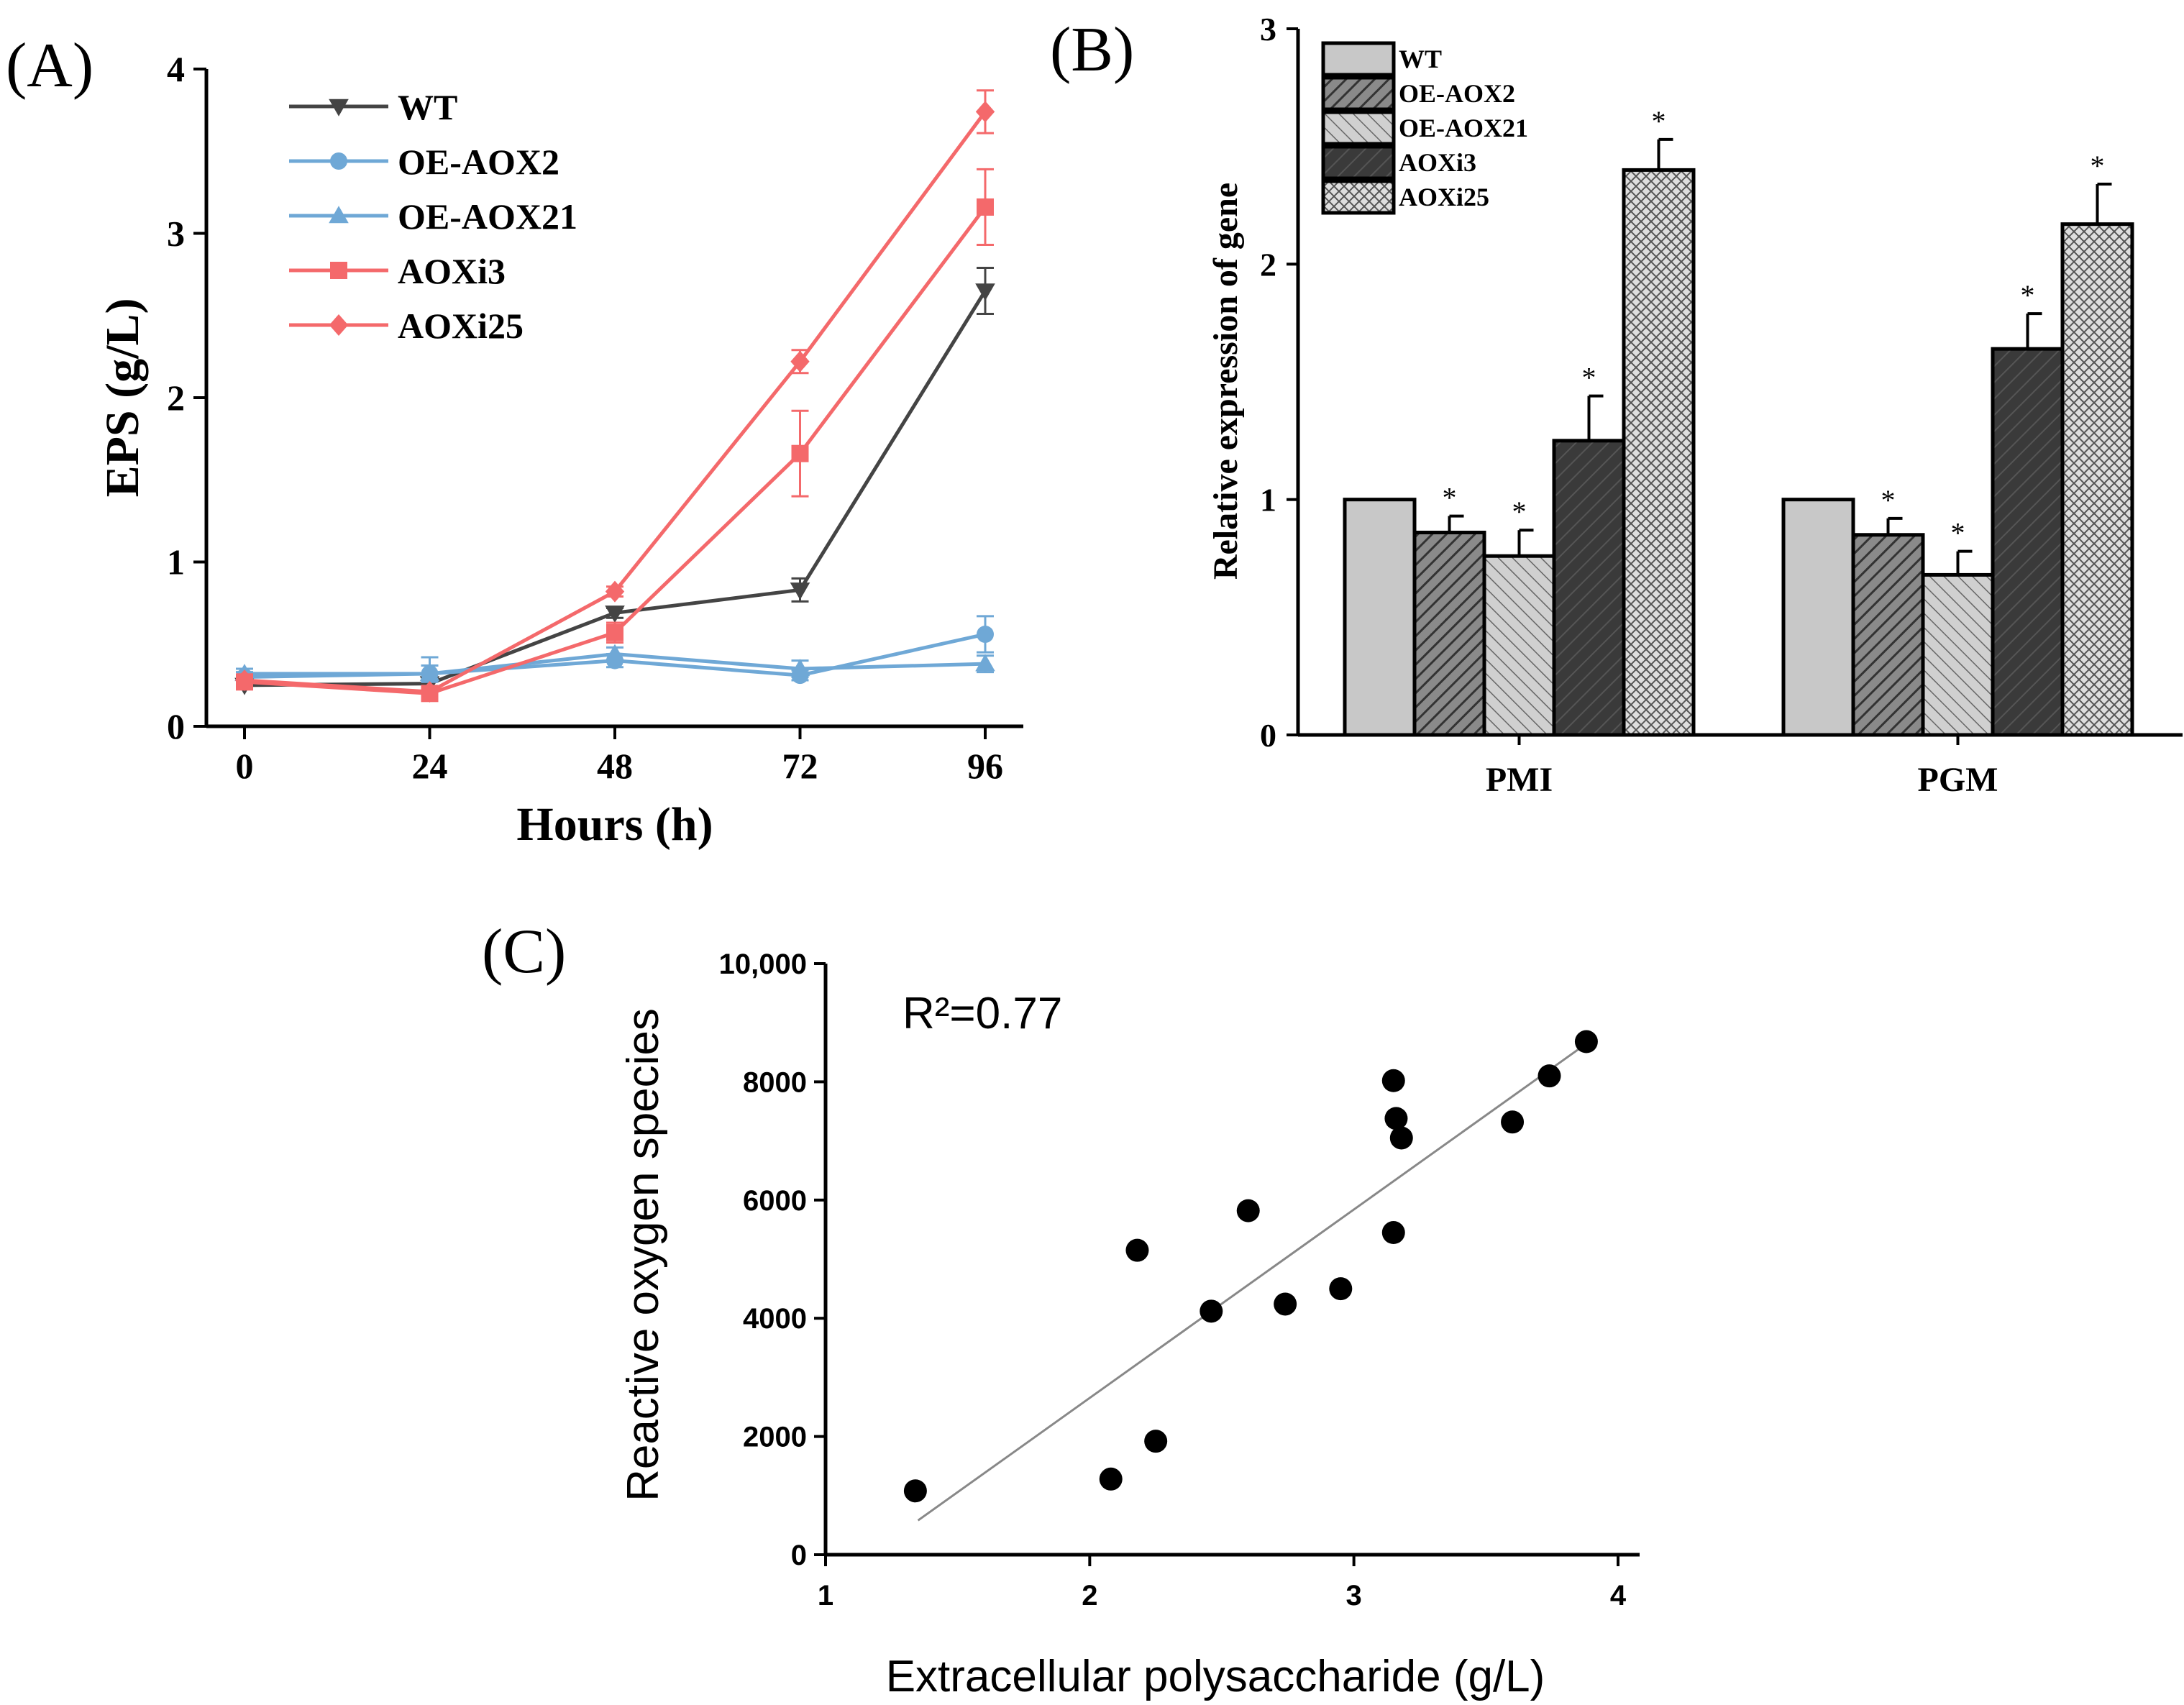 The width and height of the screenshot is (2184, 1705). I want to click on series-aoxi25, so click(614, 396).